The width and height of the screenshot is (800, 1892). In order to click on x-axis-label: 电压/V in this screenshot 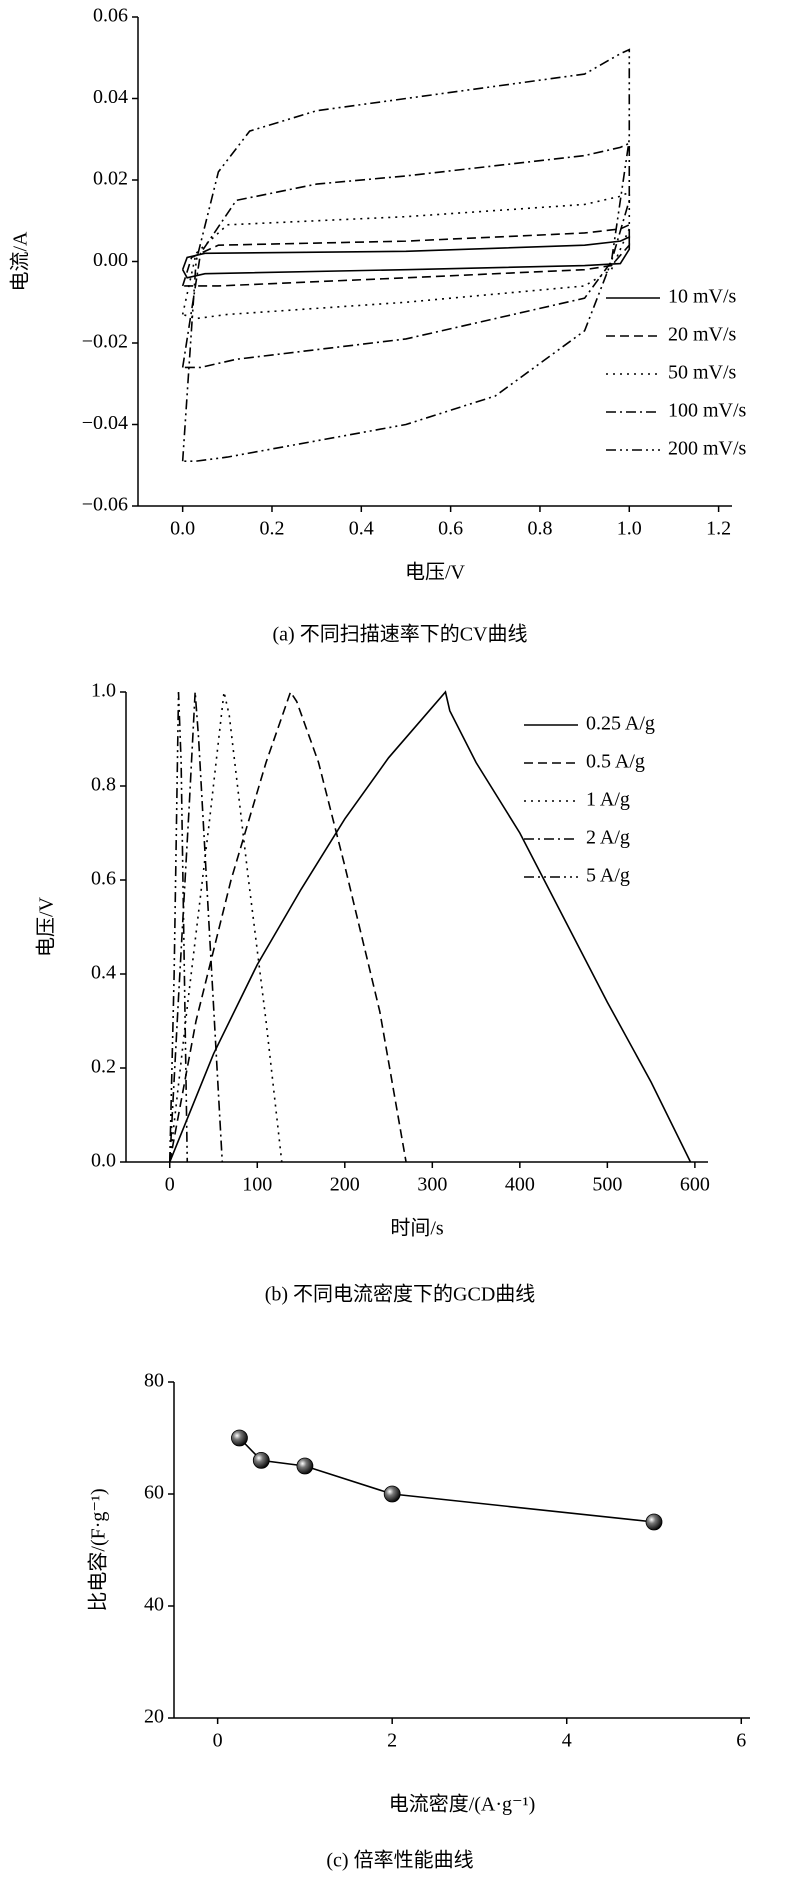, I will do `click(435, 572)`.